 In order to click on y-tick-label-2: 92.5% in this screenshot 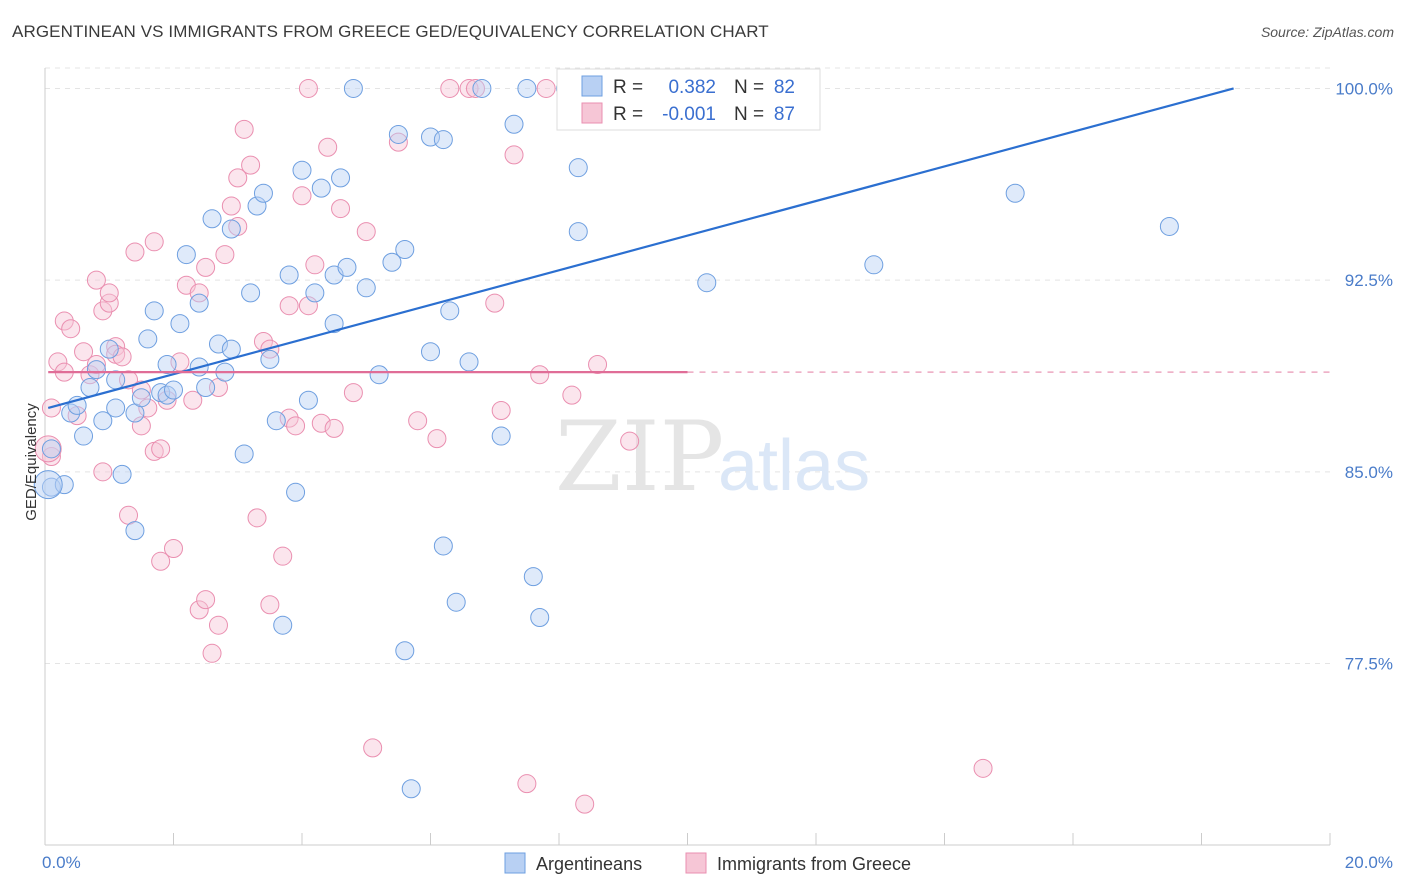, I will do `click(1369, 280)`.